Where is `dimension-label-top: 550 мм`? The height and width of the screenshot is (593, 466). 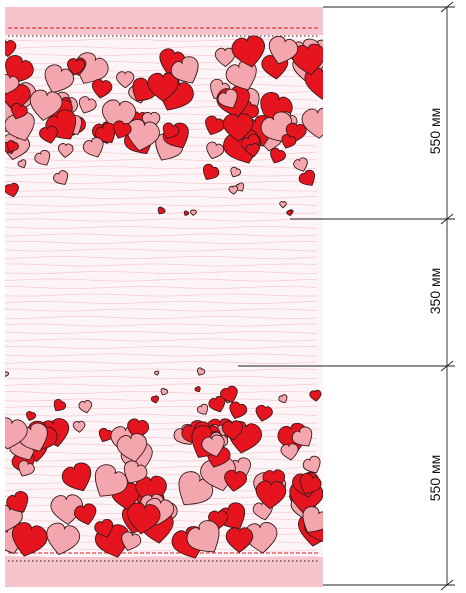 dimension-label-top: 550 мм is located at coordinates (435, 131).